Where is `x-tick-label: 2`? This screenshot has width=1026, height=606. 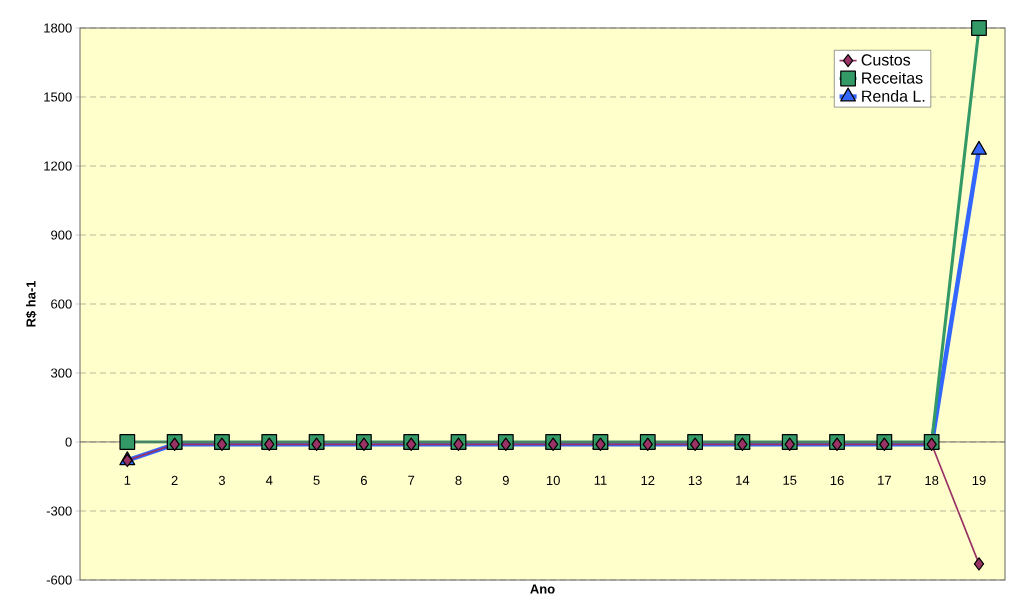
x-tick-label: 2 is located at coordinates (174, 480).